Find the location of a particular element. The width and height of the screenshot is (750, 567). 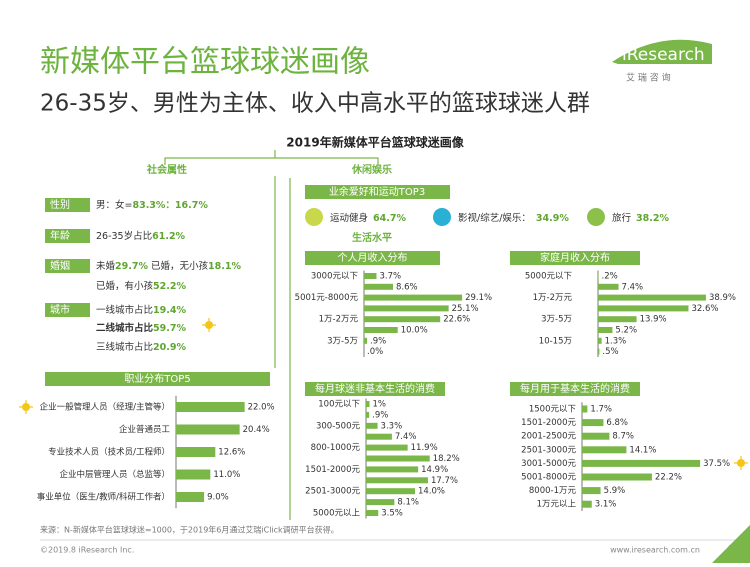

page-corner is located at coordinates (731, 544).